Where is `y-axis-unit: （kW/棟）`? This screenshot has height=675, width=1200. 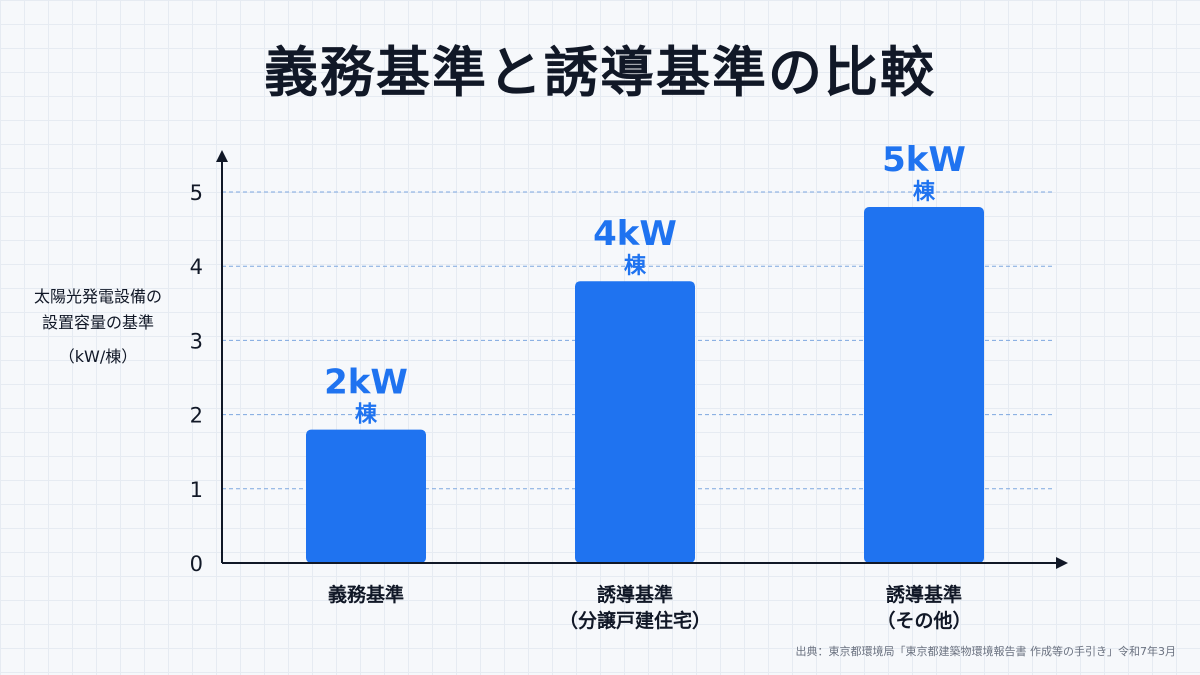 y-axis-unit: （kW/棟） is located at coordinates (98, 356).